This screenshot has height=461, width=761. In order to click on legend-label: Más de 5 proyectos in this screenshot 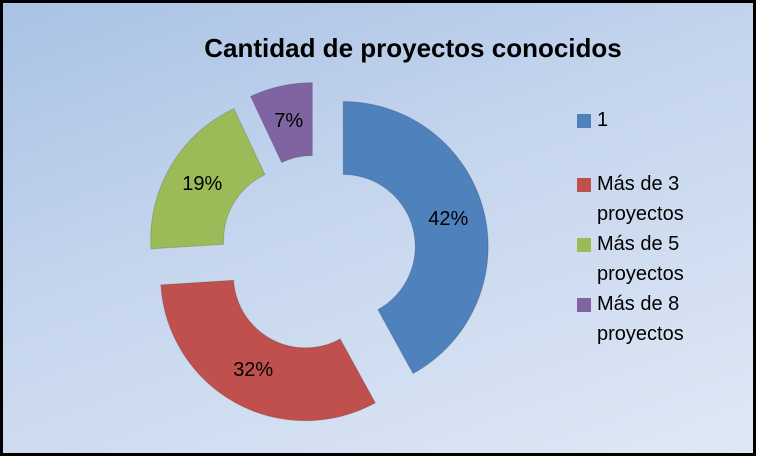, I will do `click(640, 259)`.